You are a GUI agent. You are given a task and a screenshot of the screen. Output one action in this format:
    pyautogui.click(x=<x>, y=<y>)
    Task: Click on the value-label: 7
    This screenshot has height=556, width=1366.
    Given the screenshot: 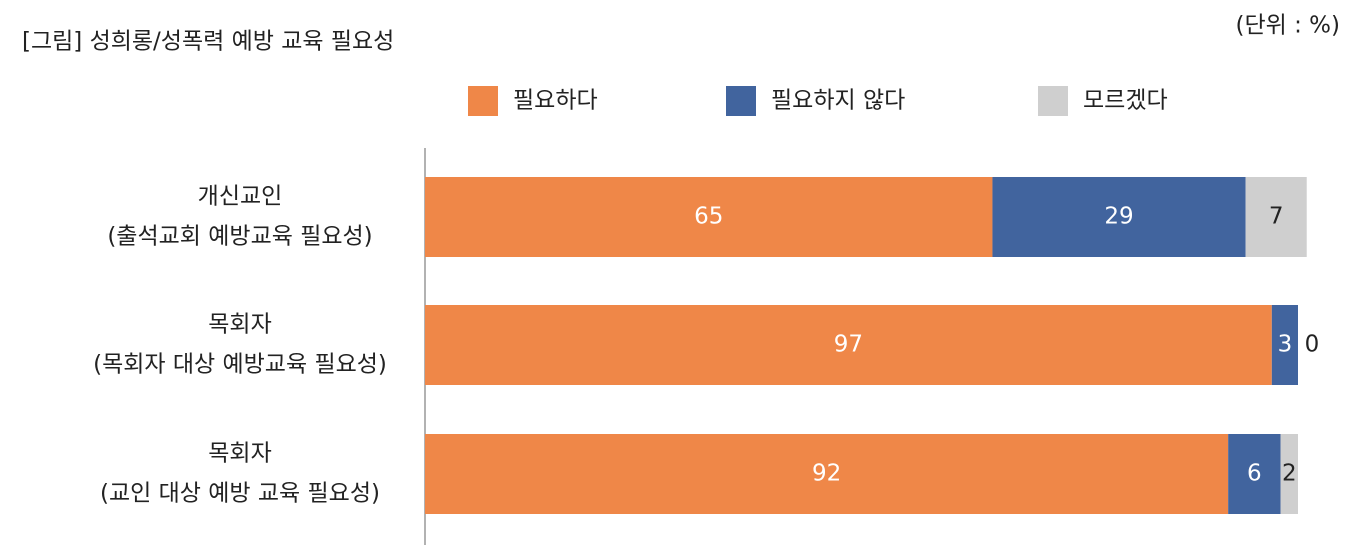 What is the action you would take?
    pyautogui.click(x=1276, y=217)
    